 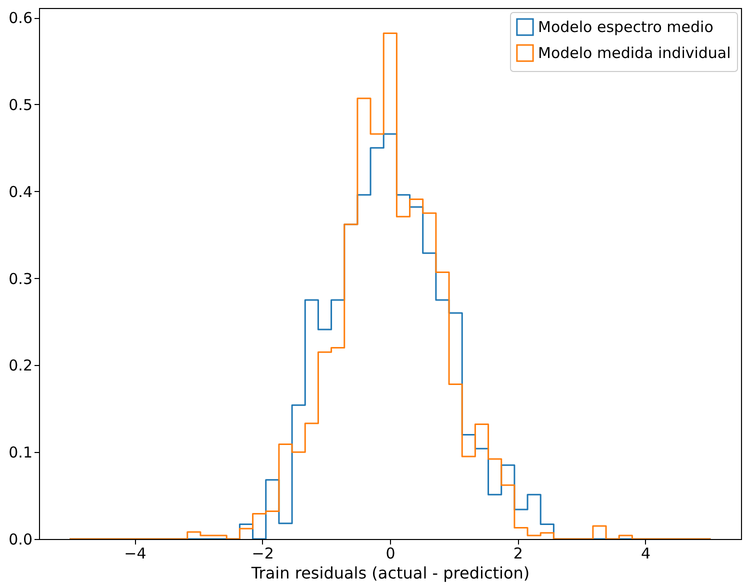 I want to click on y-tick-label: 0.0, so click(x=20, y=539).